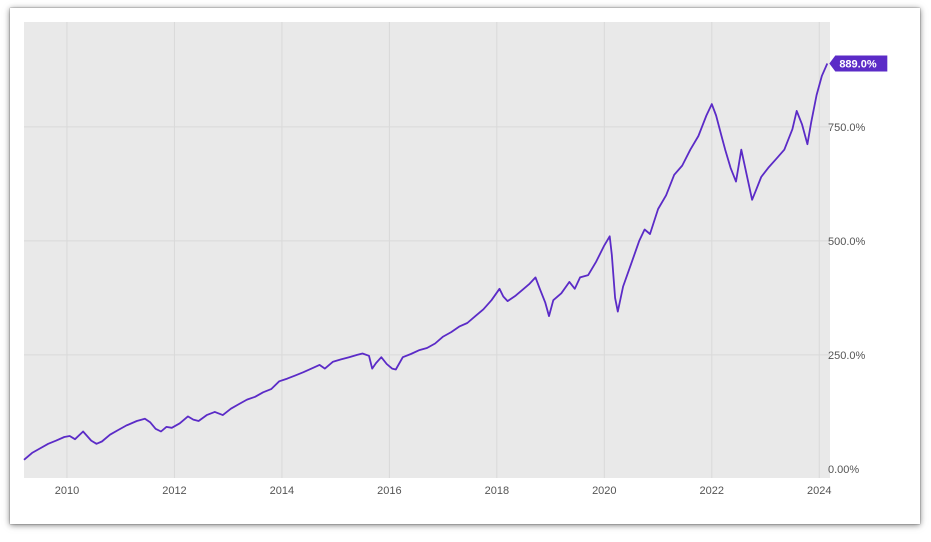 The width and height of the screenshot is (931, 542). Describe the element at coordinates (604, 491) in the screenshot. I see `x-tick-label: 2020` at that location.